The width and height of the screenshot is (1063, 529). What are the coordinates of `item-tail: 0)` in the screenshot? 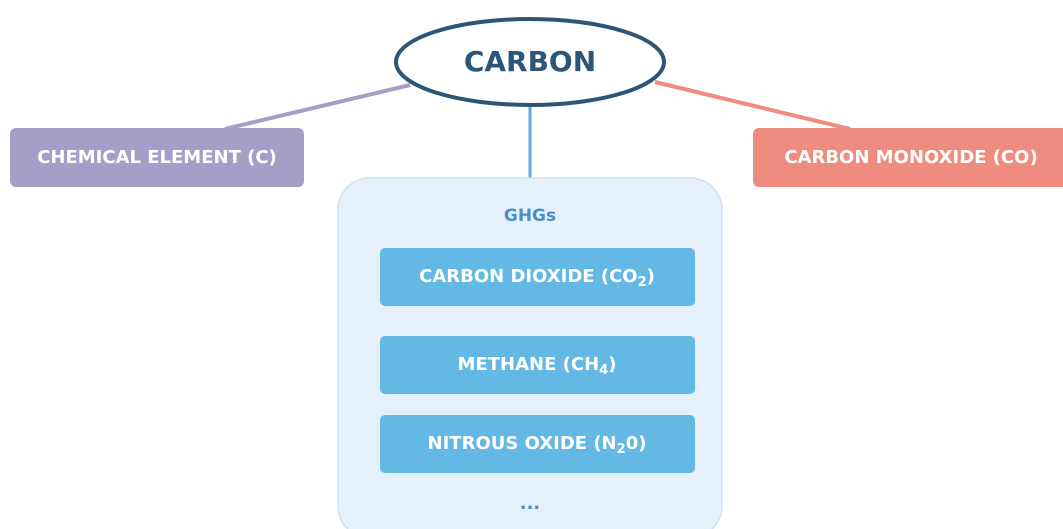 It's located at (636, 443).